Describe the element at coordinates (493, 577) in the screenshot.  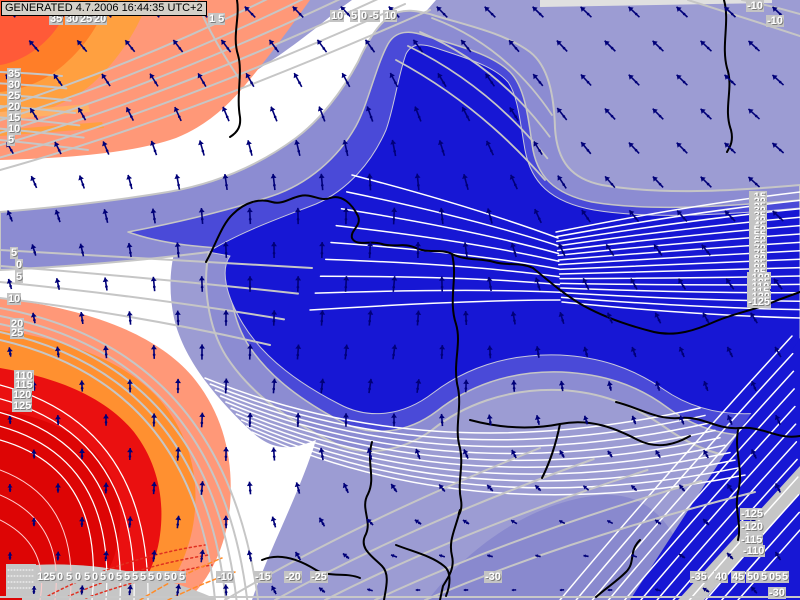
I see `contour-label: -30` at that location.